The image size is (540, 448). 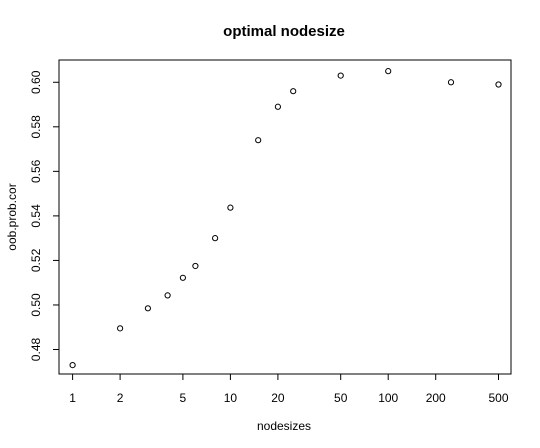 I want to click on y-tick-label: 0.58, so click(x=36, y=127).